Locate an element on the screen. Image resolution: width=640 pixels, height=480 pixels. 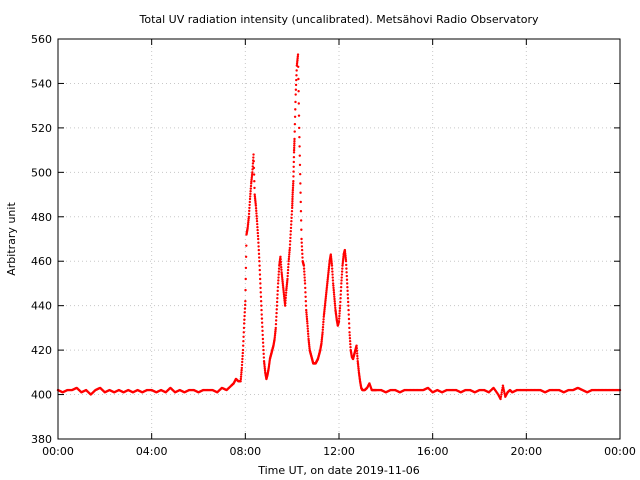
y-tick-label: 420 is located at coordinates (41, 350).